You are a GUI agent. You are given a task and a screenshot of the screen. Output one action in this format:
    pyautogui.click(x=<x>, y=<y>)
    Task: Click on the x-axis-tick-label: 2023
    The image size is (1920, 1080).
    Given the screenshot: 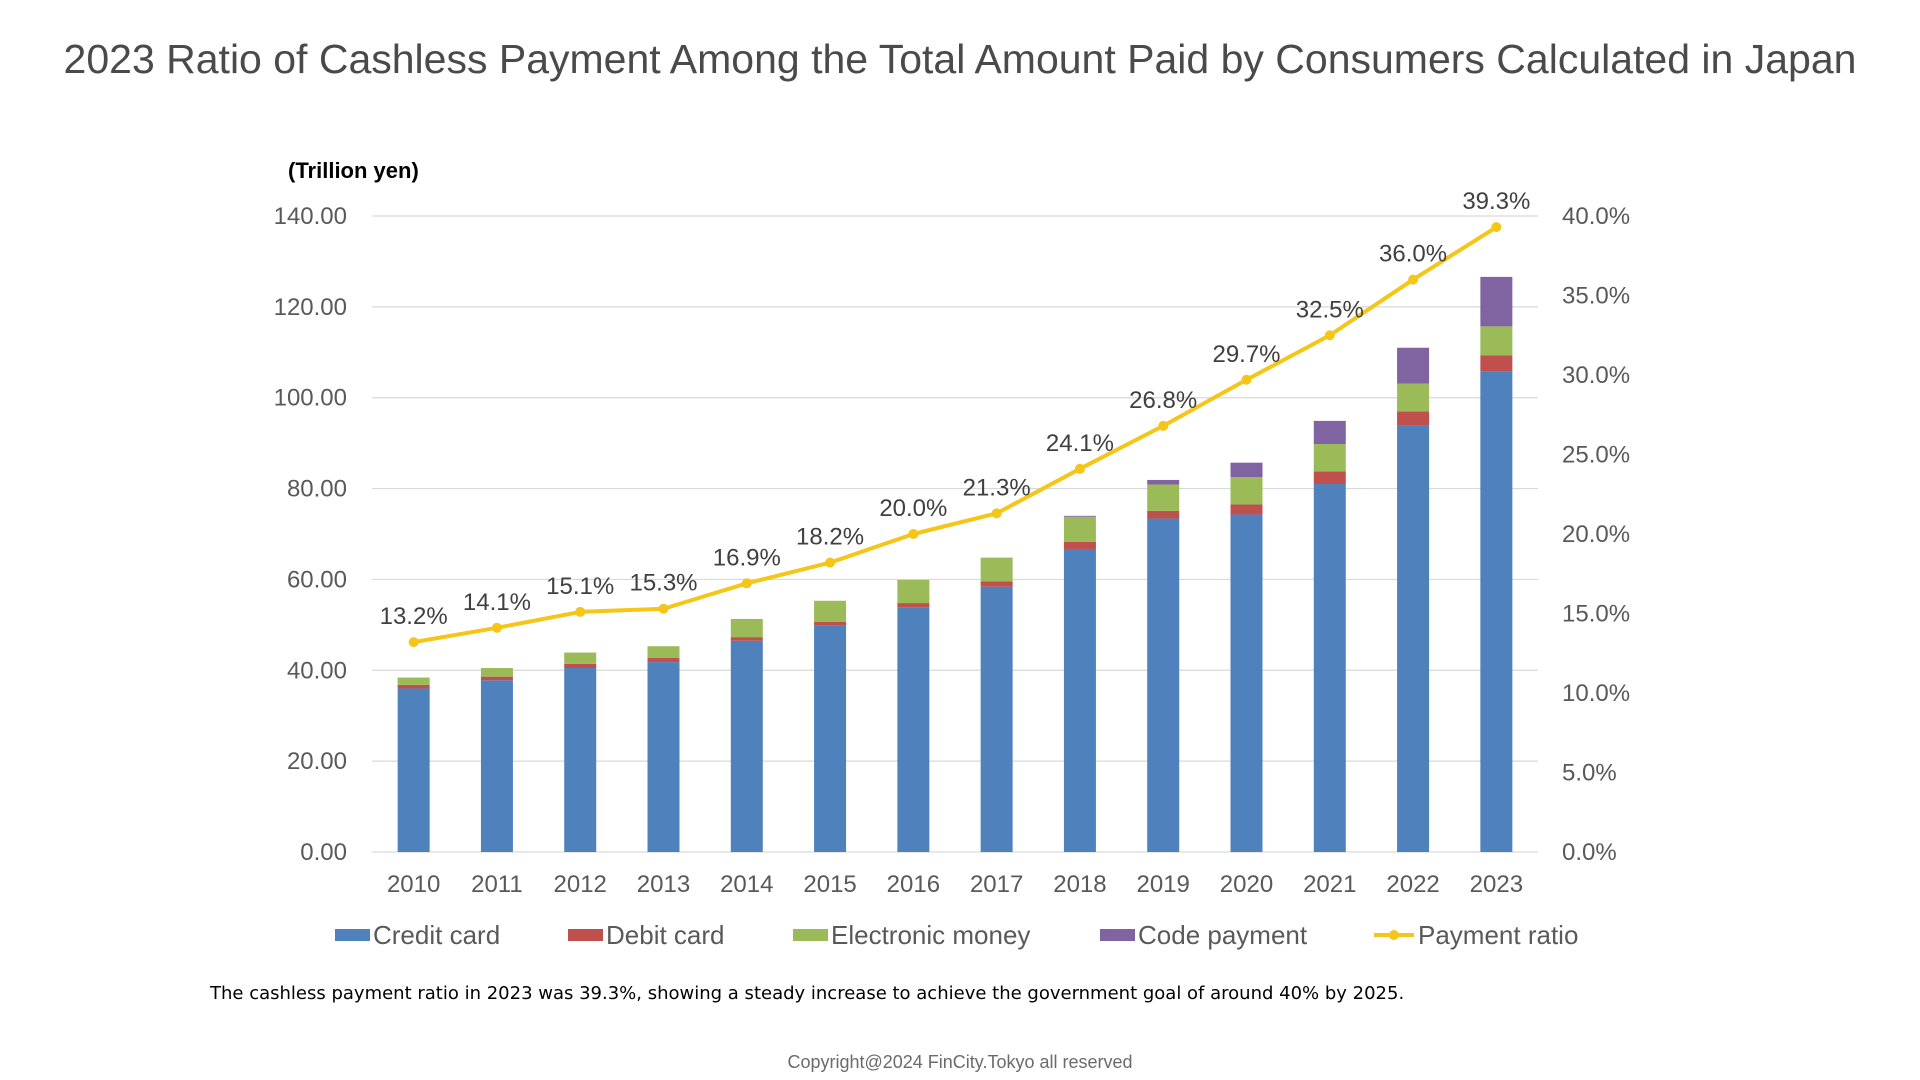 What is the action you would take?
    pyautogui.click(x=1496, y=884)
    